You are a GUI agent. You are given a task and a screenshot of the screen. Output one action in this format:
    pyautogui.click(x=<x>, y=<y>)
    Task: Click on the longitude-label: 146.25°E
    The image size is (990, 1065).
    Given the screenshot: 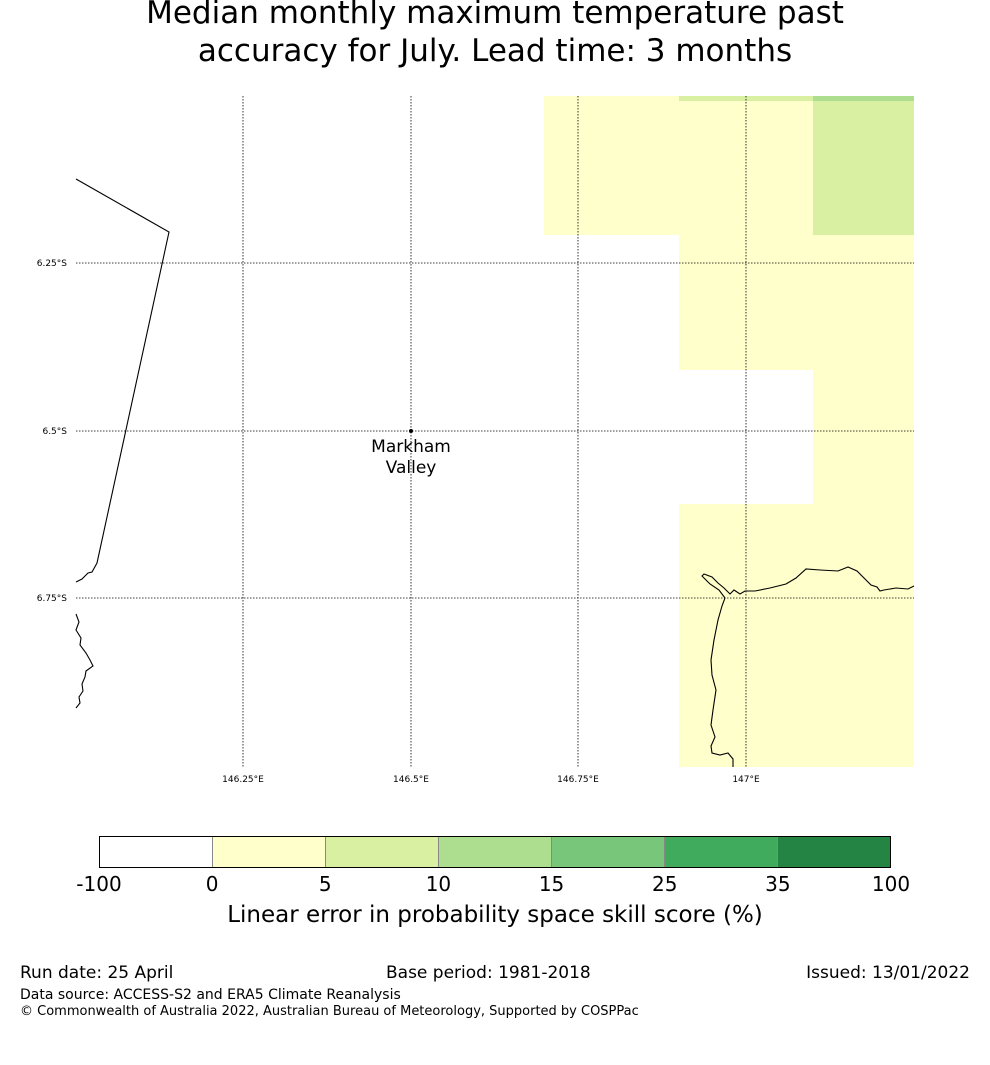 What is the action you would take?
    pyautogui.click(x=243, y=780)
    